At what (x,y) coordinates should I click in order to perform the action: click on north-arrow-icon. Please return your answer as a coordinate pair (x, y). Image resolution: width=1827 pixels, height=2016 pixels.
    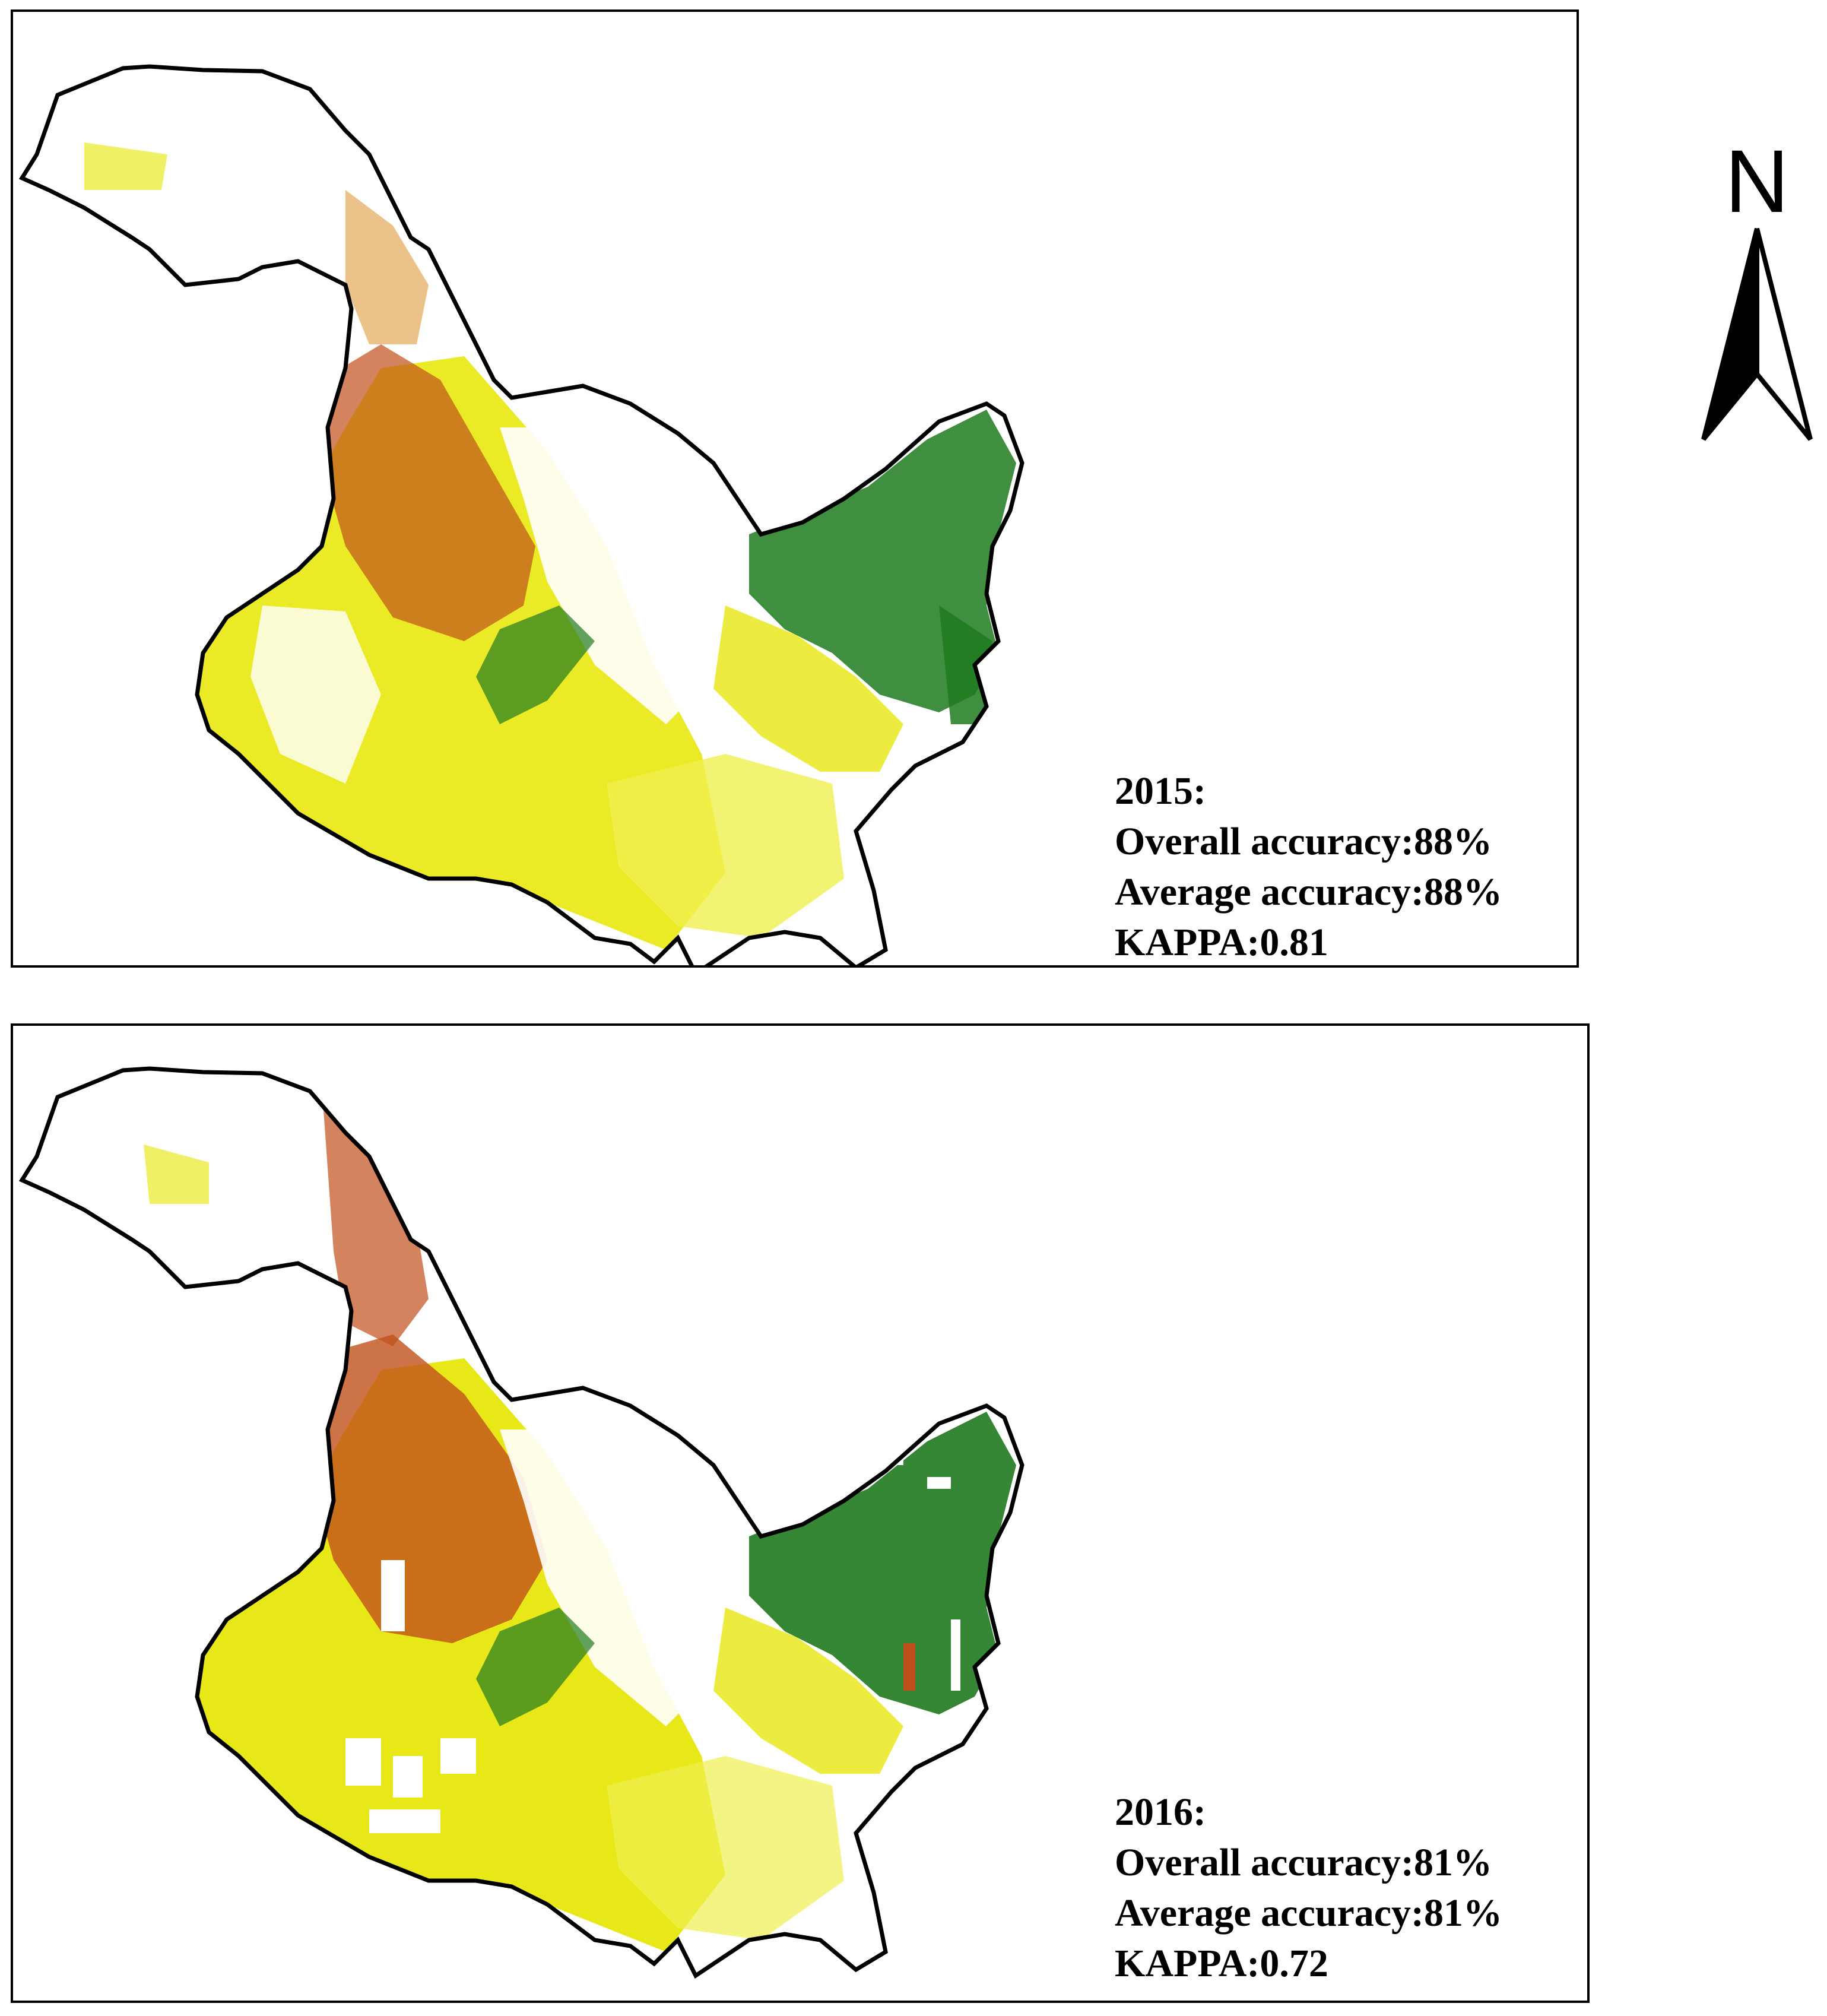
    Looking at the image, I should click on (1757, 335).